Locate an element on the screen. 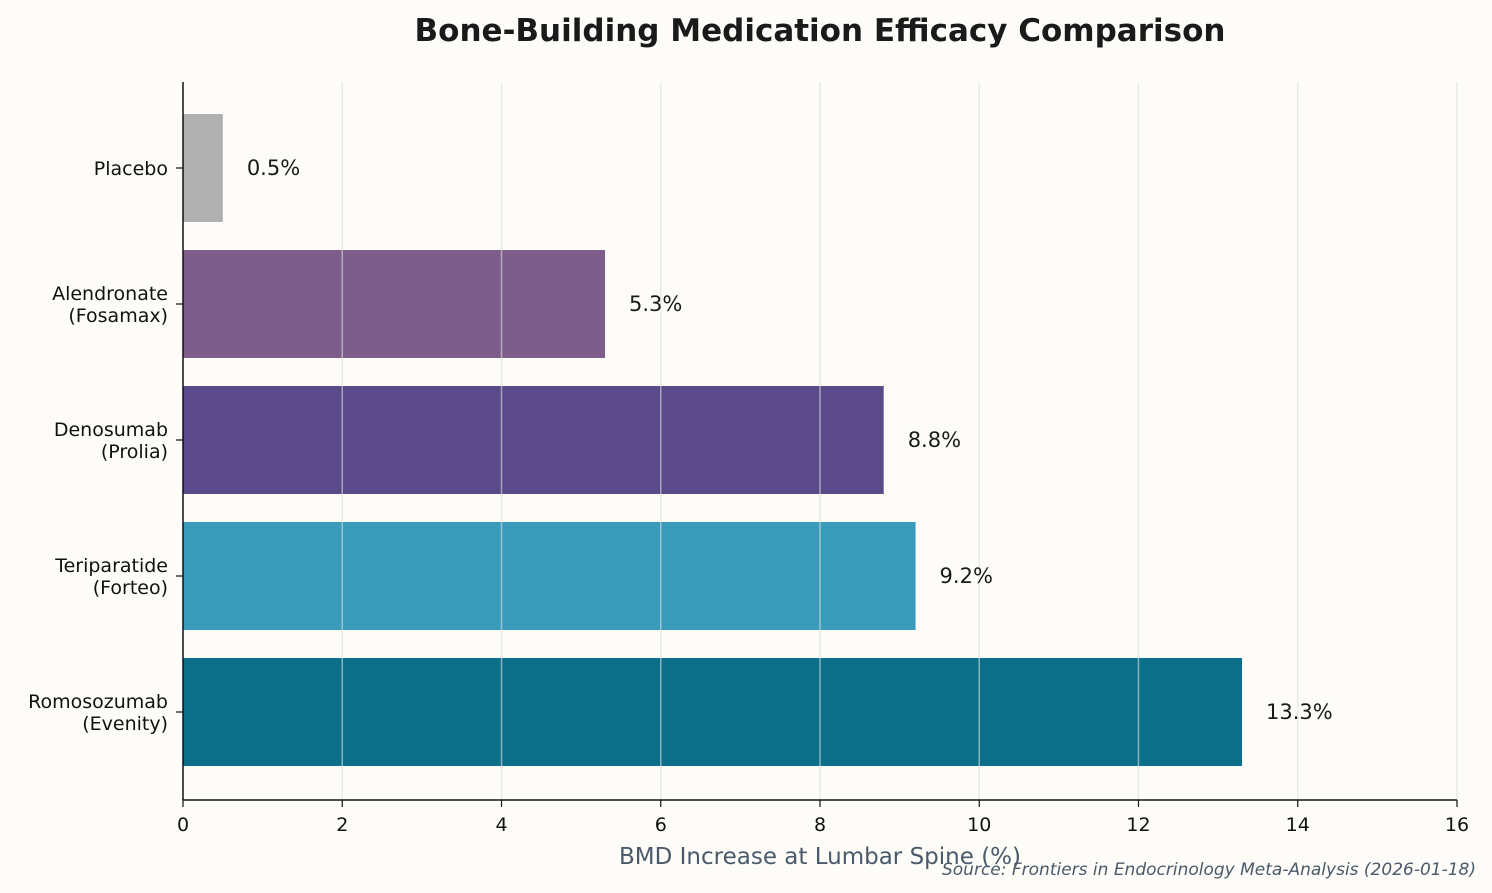 This screenshot has width=1492, height=893. x-tick-label: 14 is located at coordinates (1298, 825).